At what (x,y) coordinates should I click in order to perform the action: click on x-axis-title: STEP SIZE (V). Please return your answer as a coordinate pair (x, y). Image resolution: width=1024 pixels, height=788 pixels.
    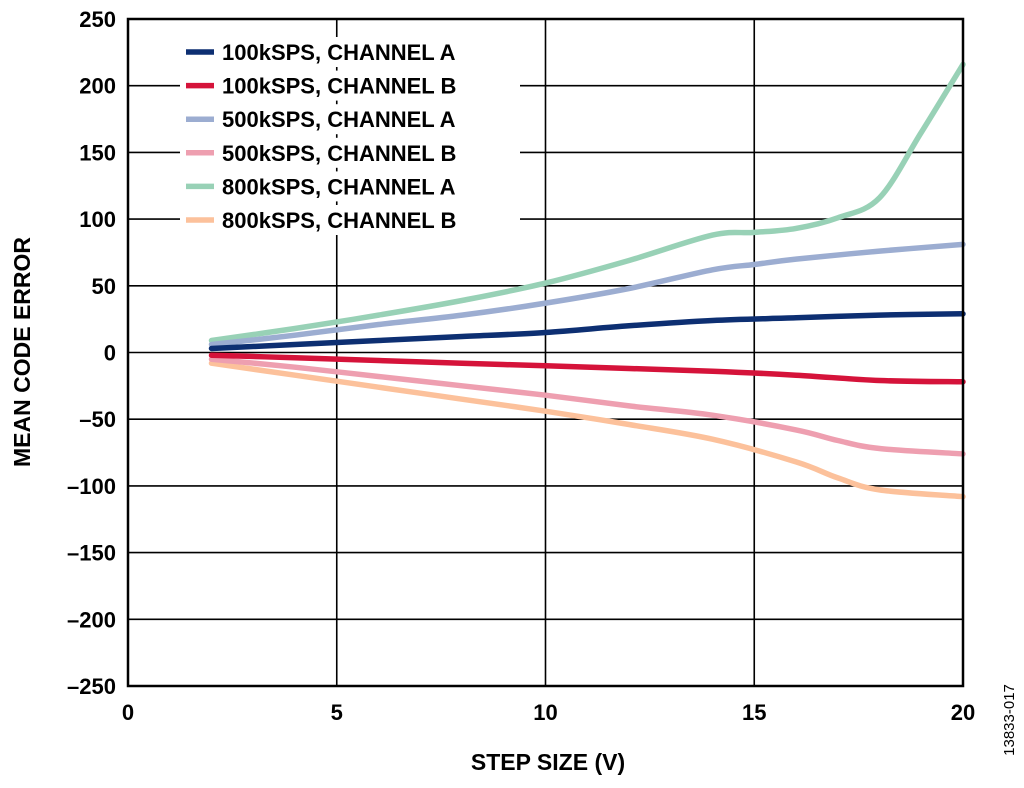
    Looking at the image, I should click on (548, 762).